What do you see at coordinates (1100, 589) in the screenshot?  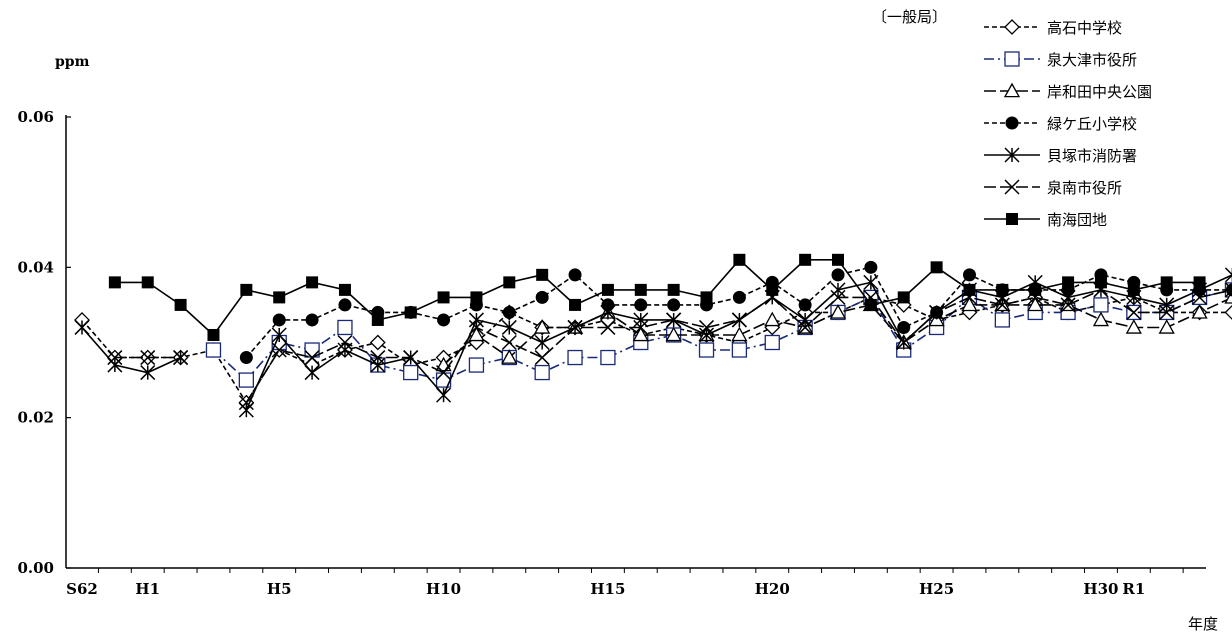 I see `x-tick-label: H30` at bounding box center [1100, 589].